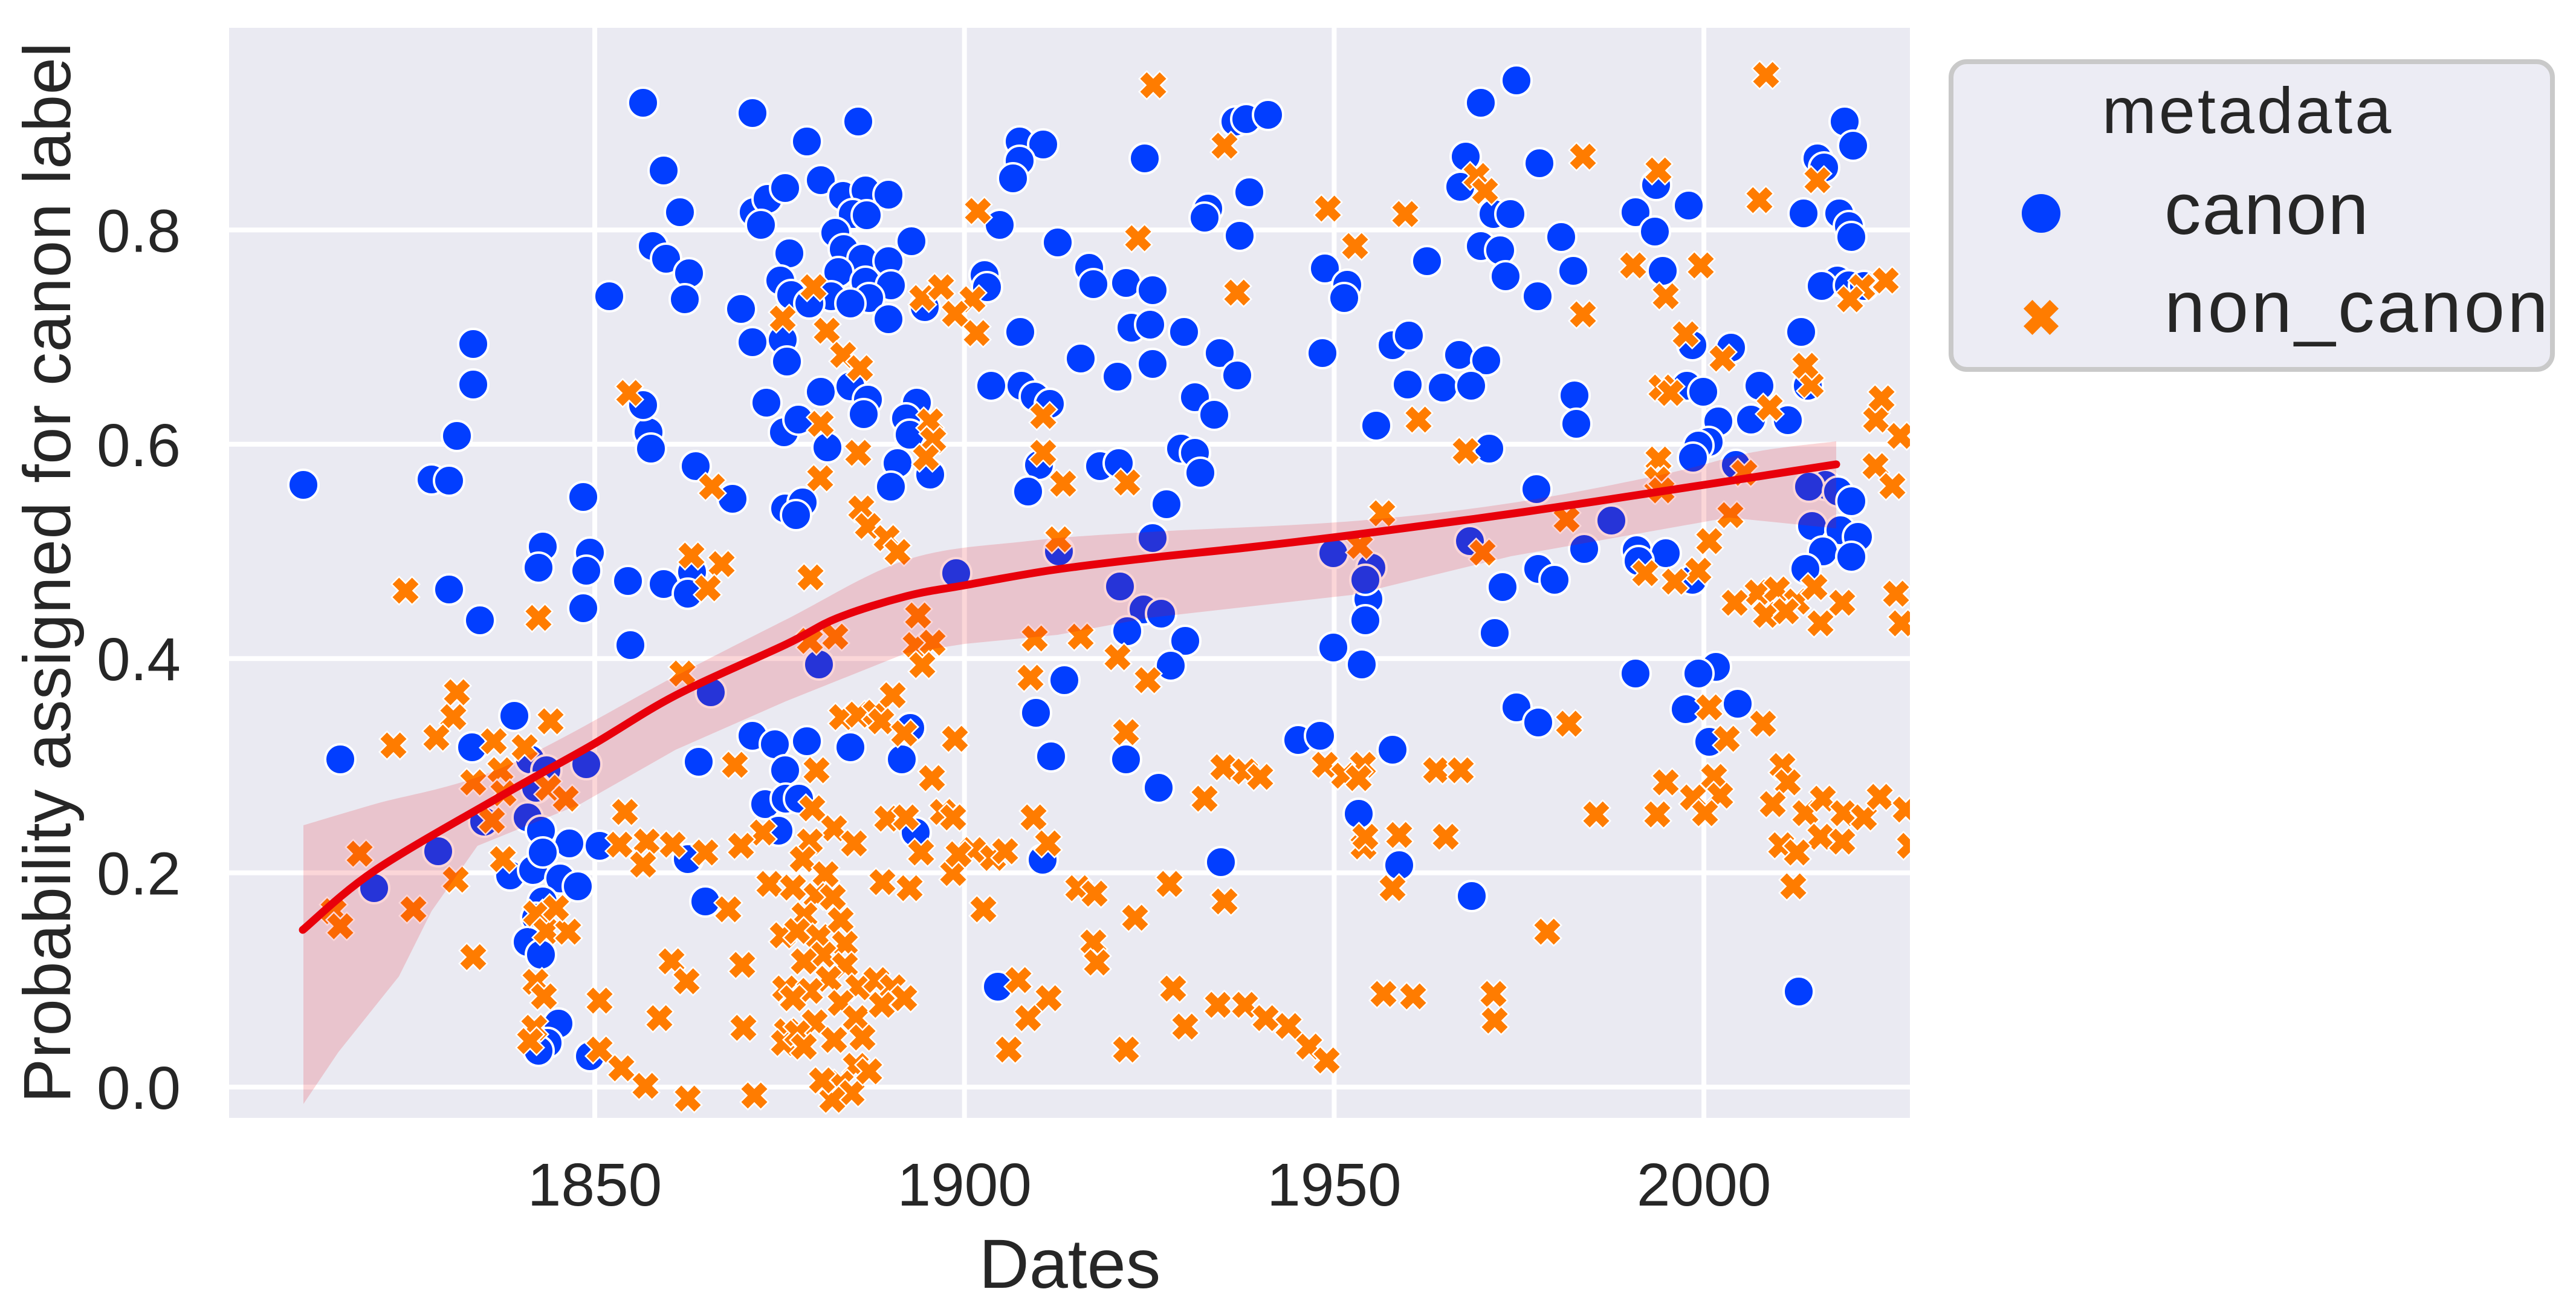 The height and width of the screenshot is (1315, 2576). I want to click on svg-text: canon, so click(2267, 208).